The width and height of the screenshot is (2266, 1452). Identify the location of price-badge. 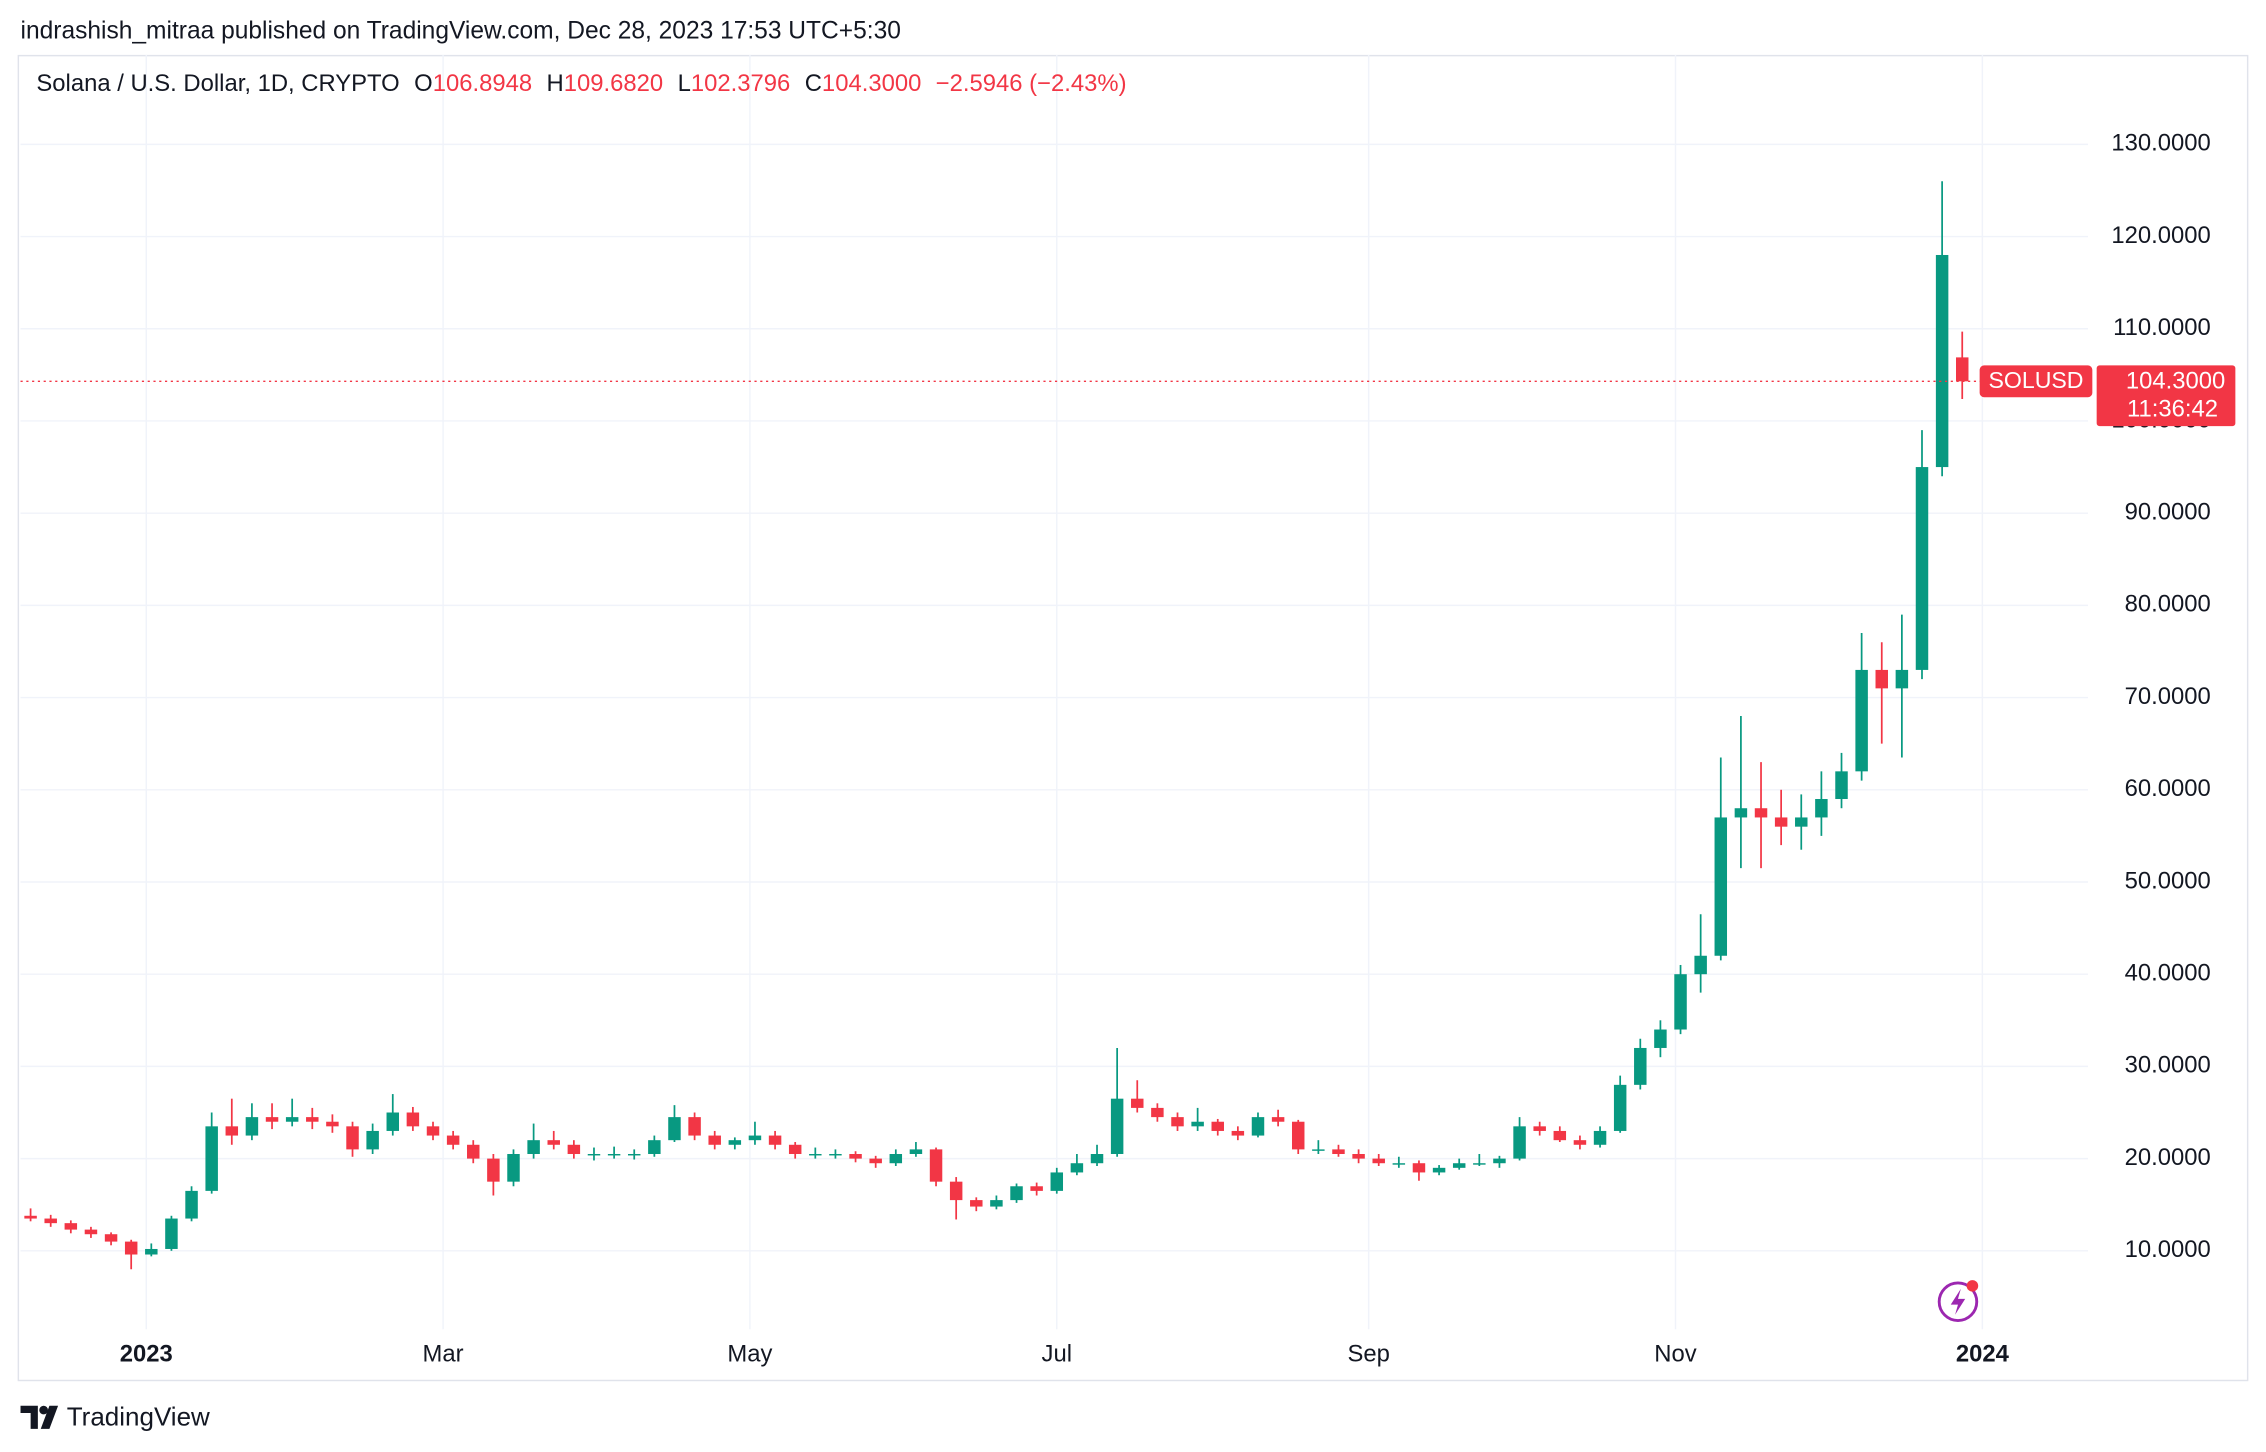
(2166, 396).